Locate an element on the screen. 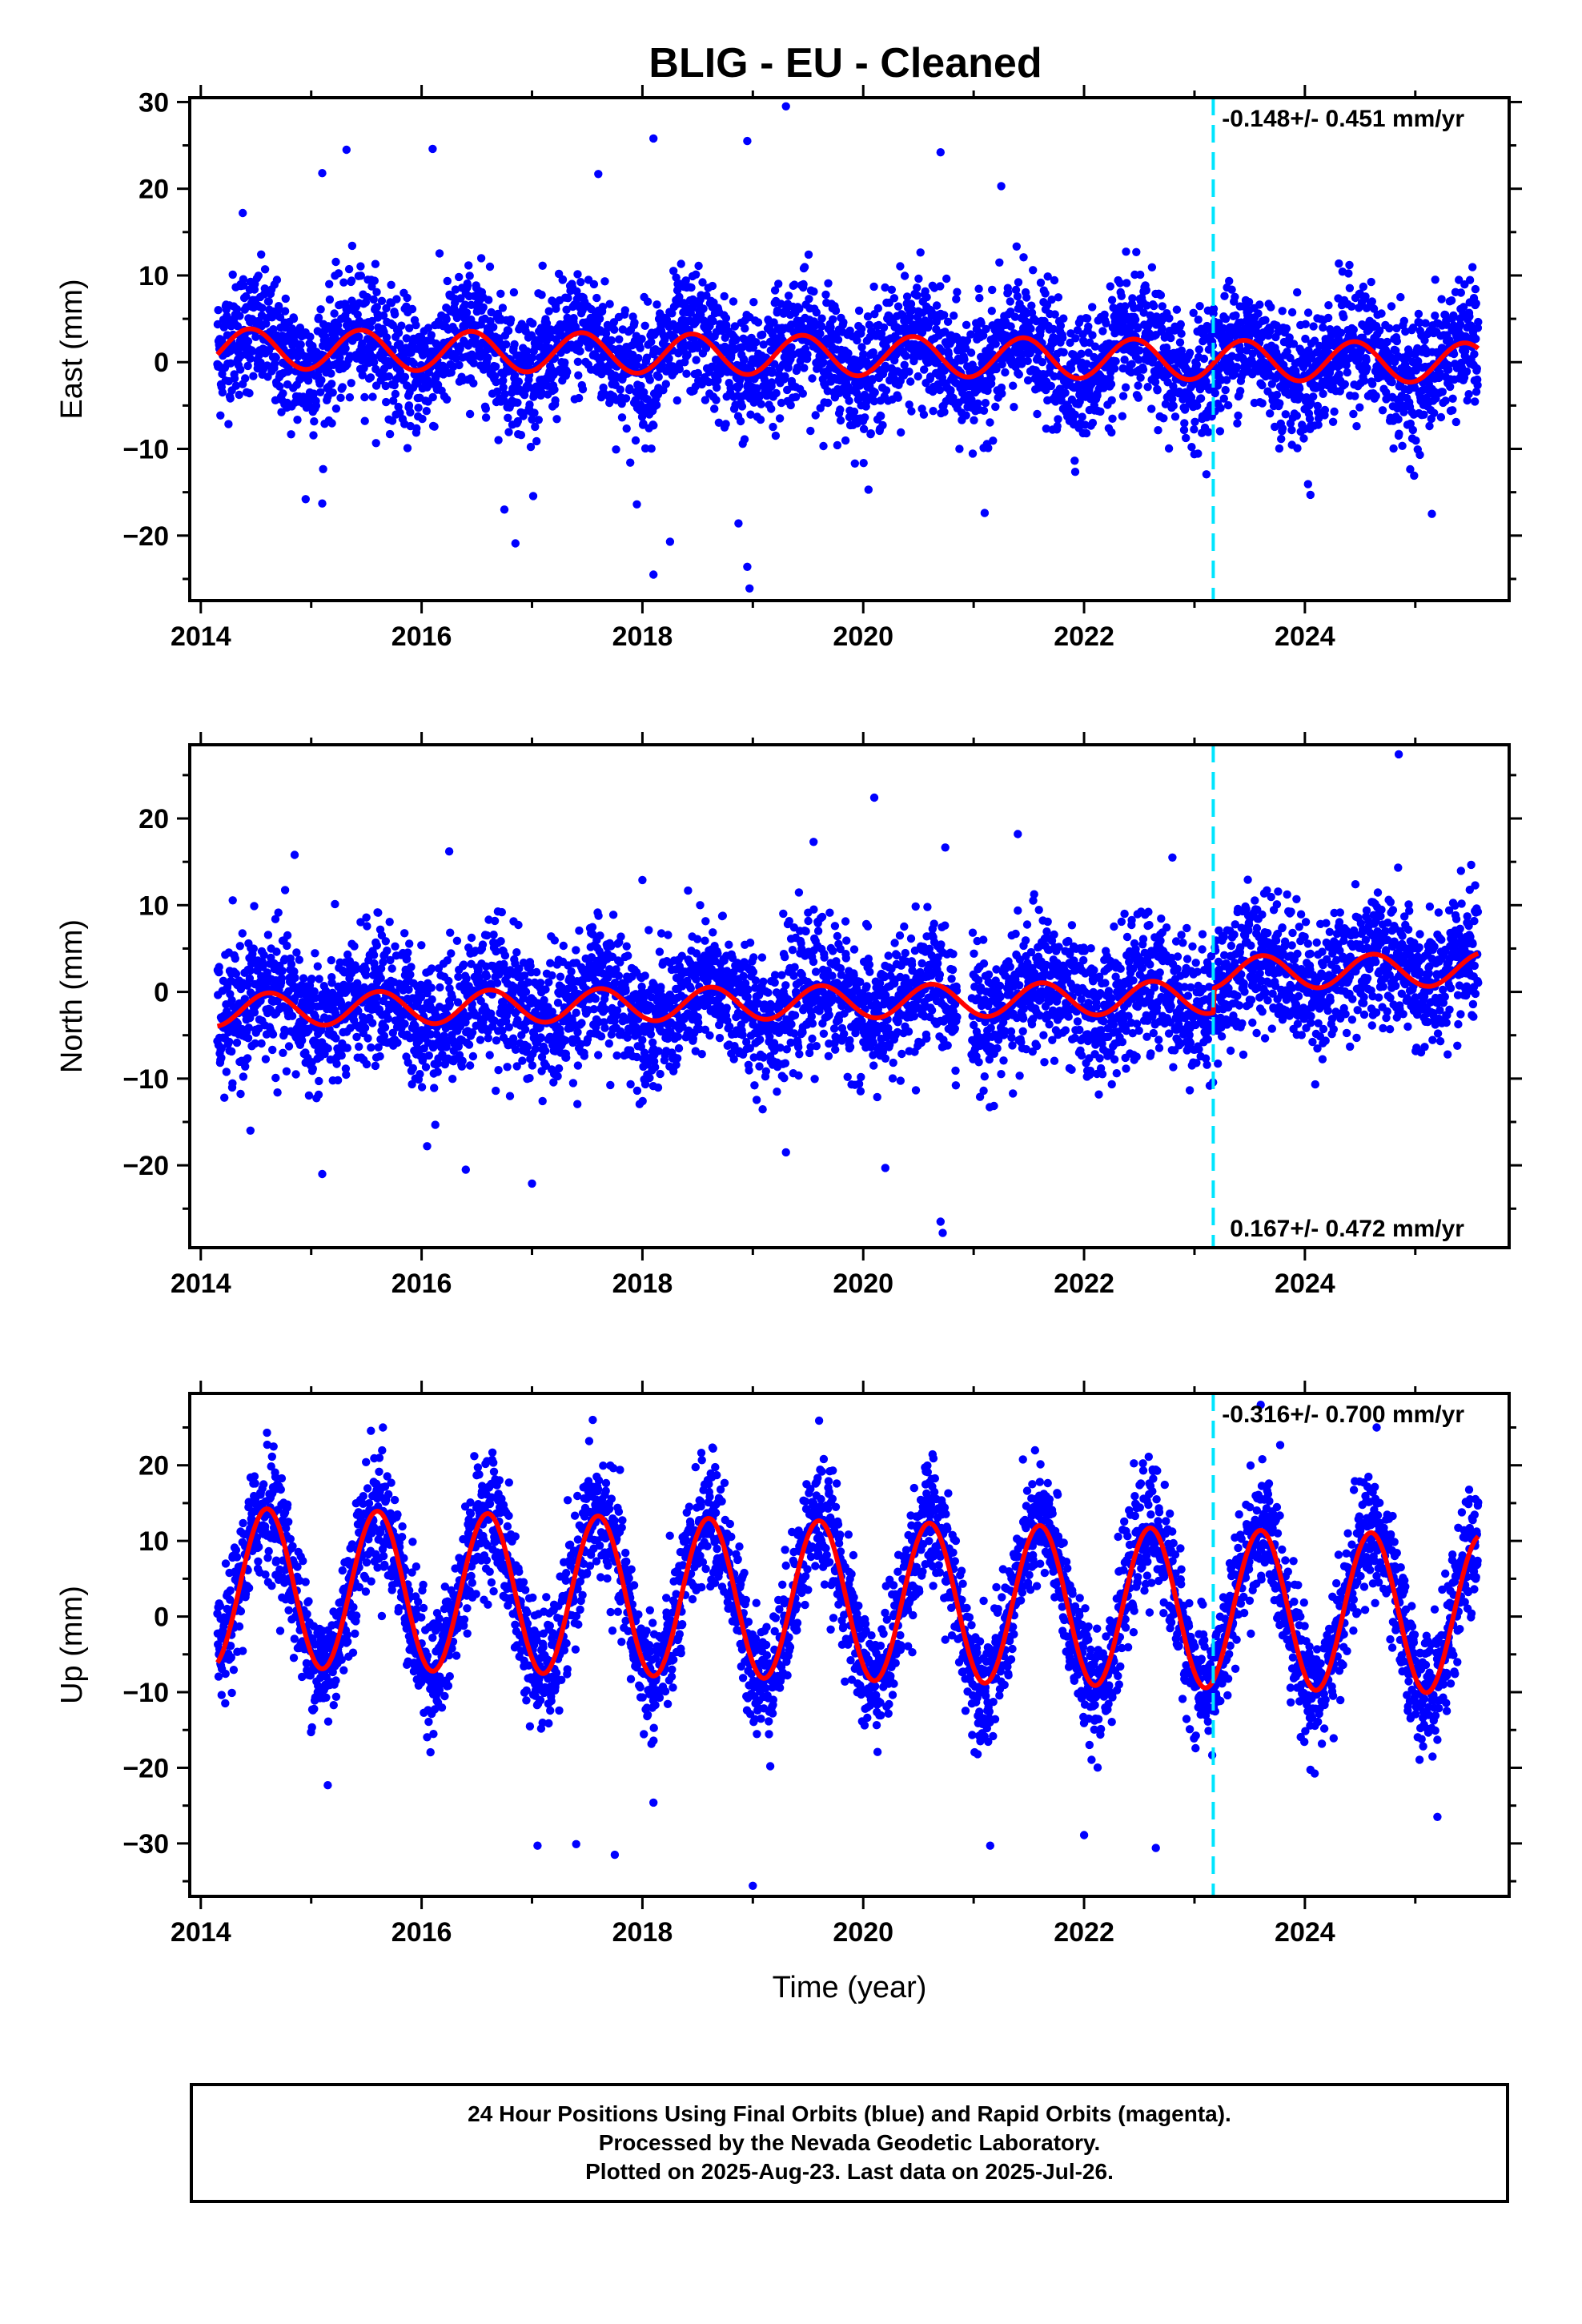 Image resolution: width=1582 pixels, height=2324 pixels. east-y-axis-label: East (mm) is located at coordinates (72, 349).